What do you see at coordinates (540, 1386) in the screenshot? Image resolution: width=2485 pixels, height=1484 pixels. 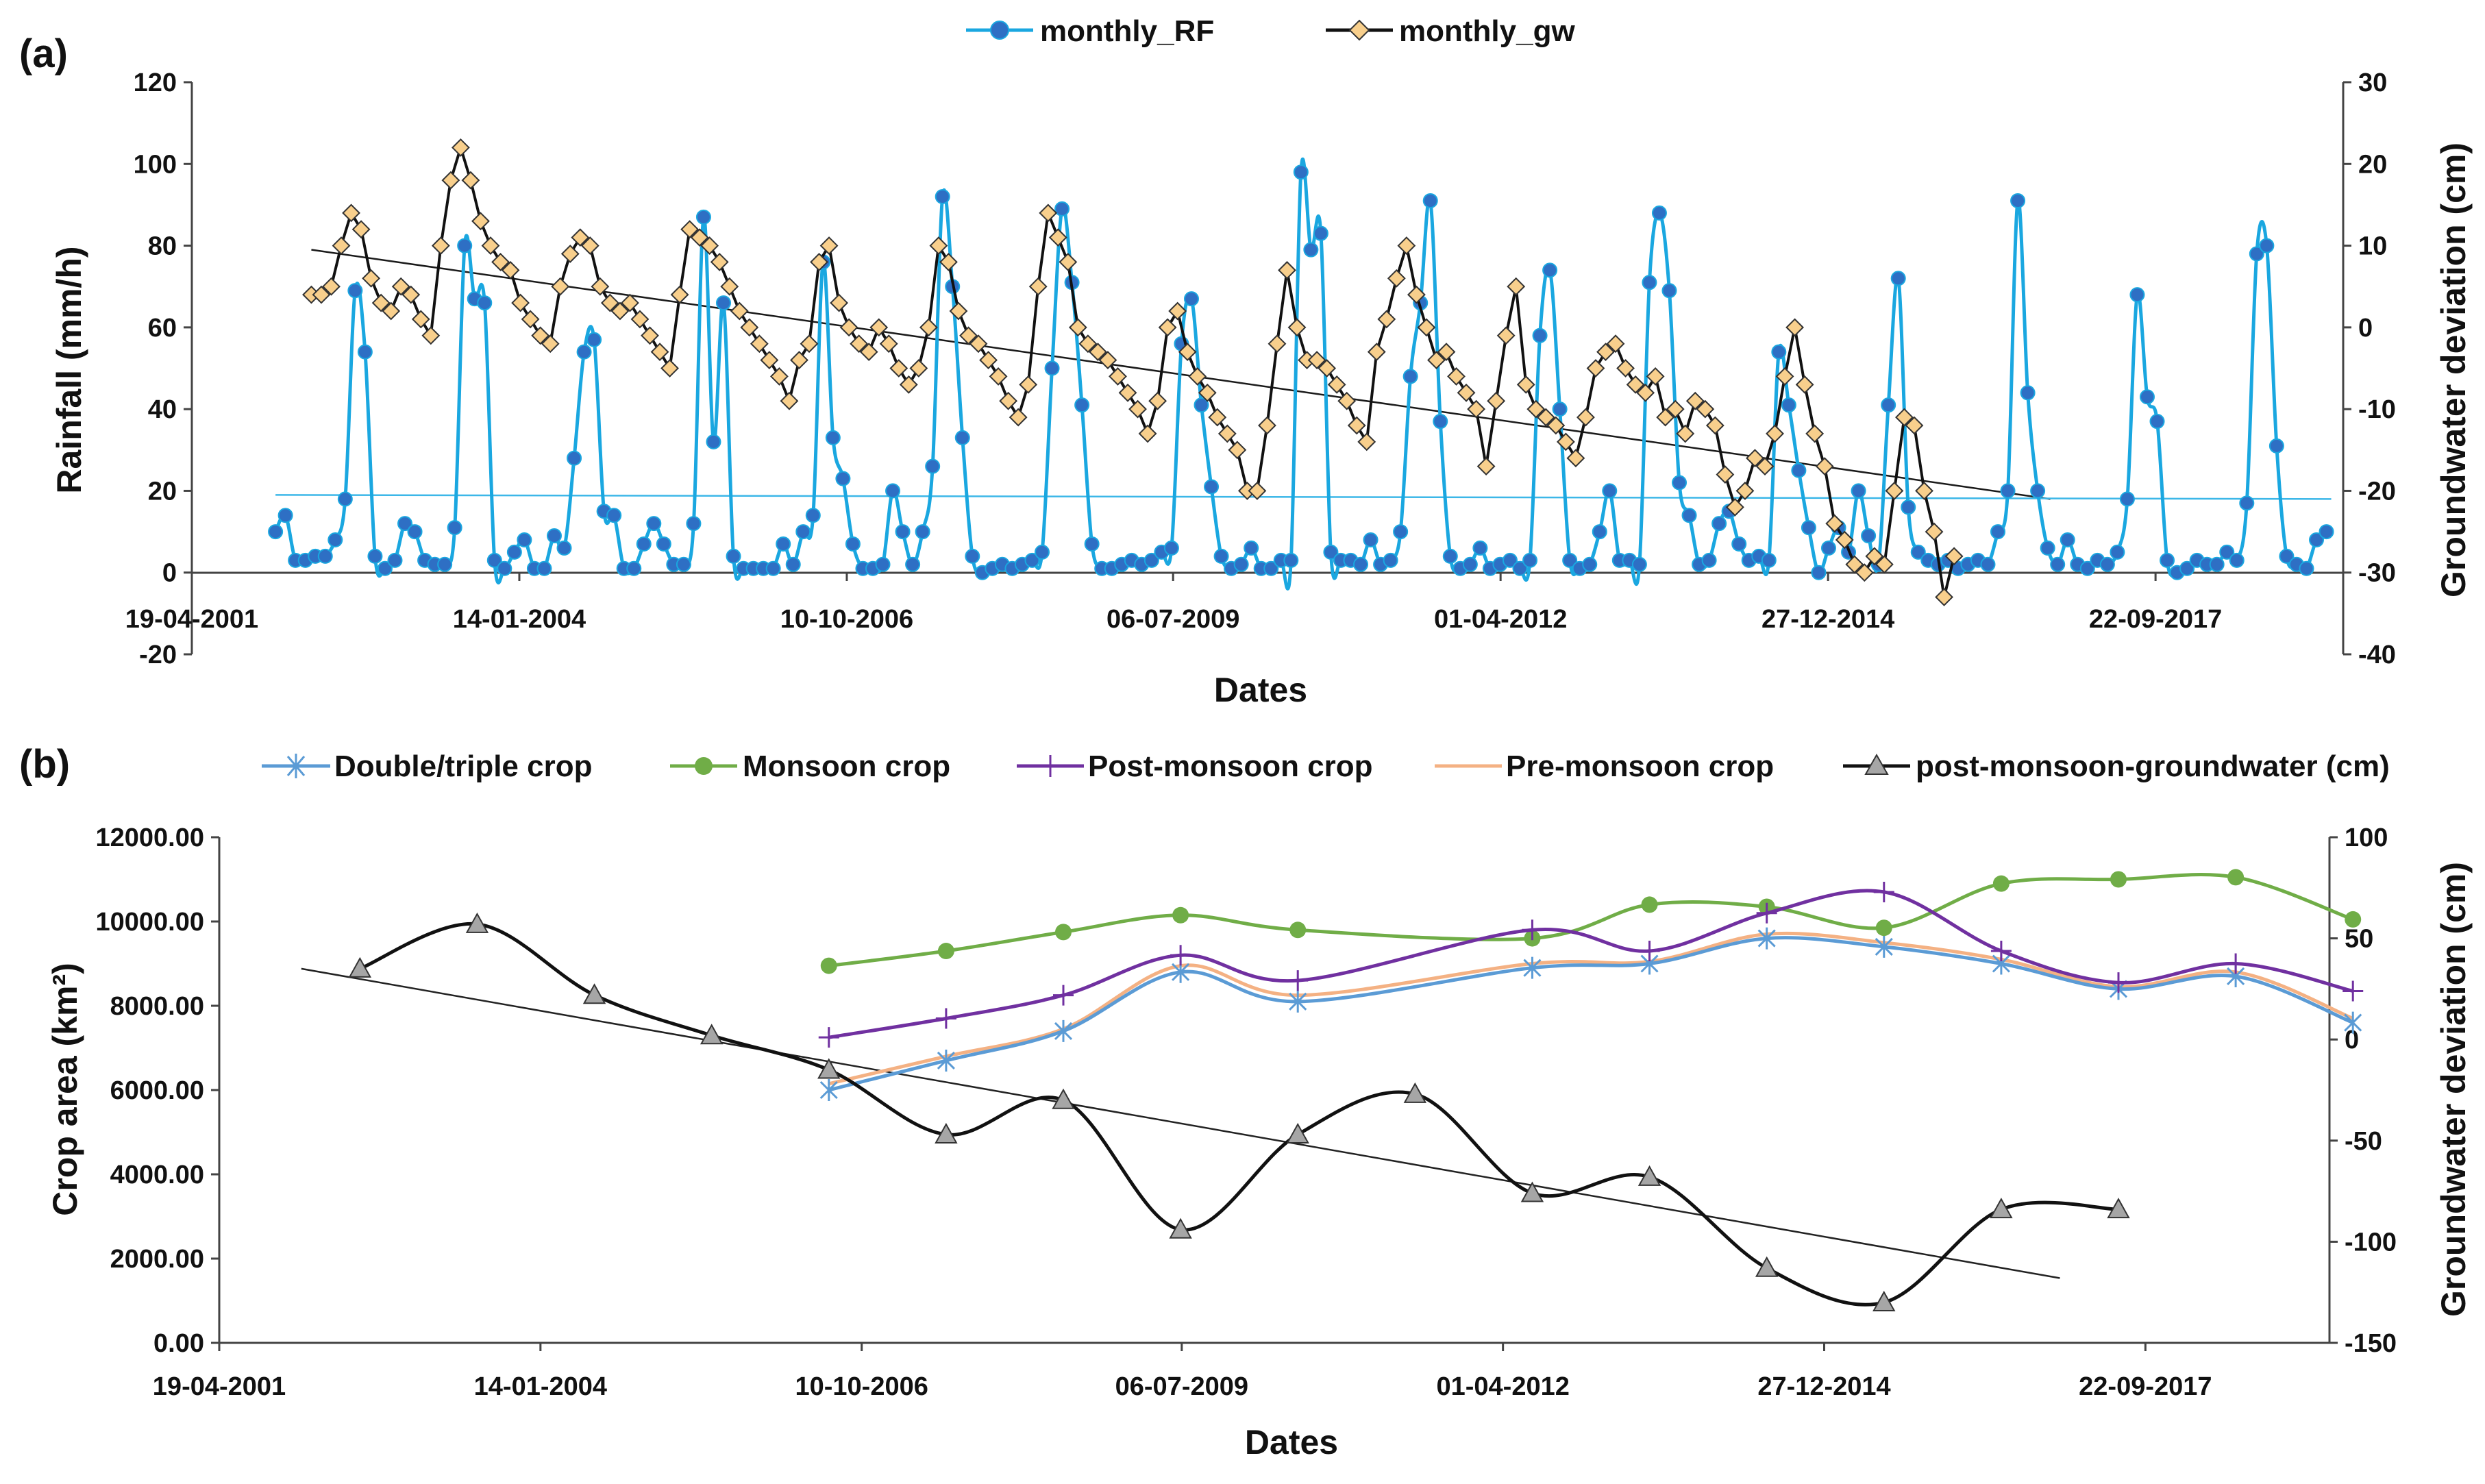 I see `b-xtick-label: 14-01-2004` at bounding box center [540, 1386].